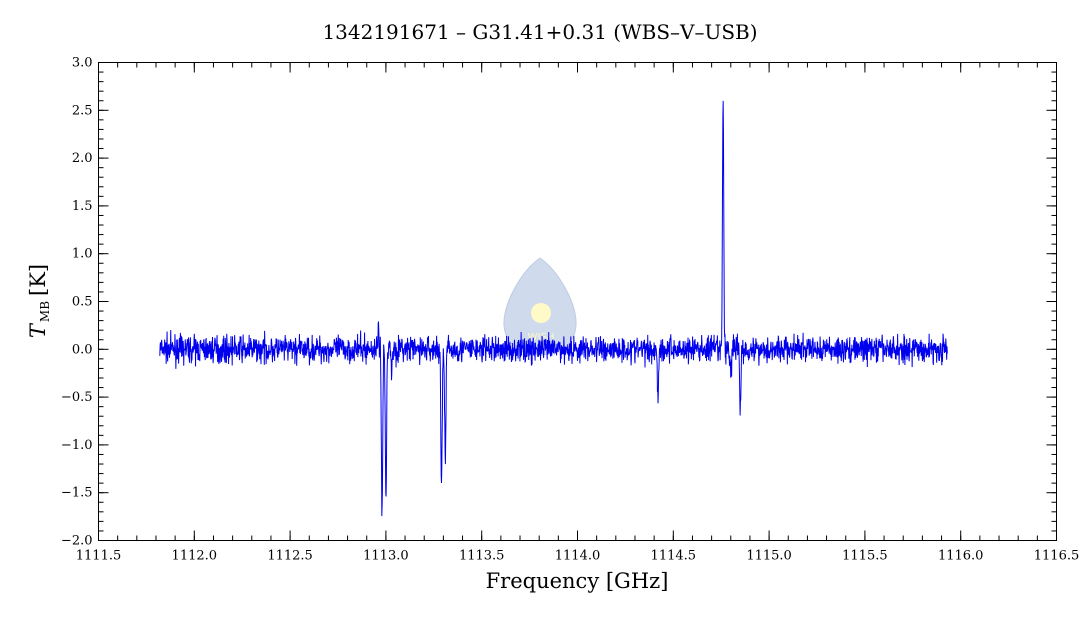 This screenshot has width=1080, height=618. I want to click on x-tick-label: 1115.5, so click(865, 556).